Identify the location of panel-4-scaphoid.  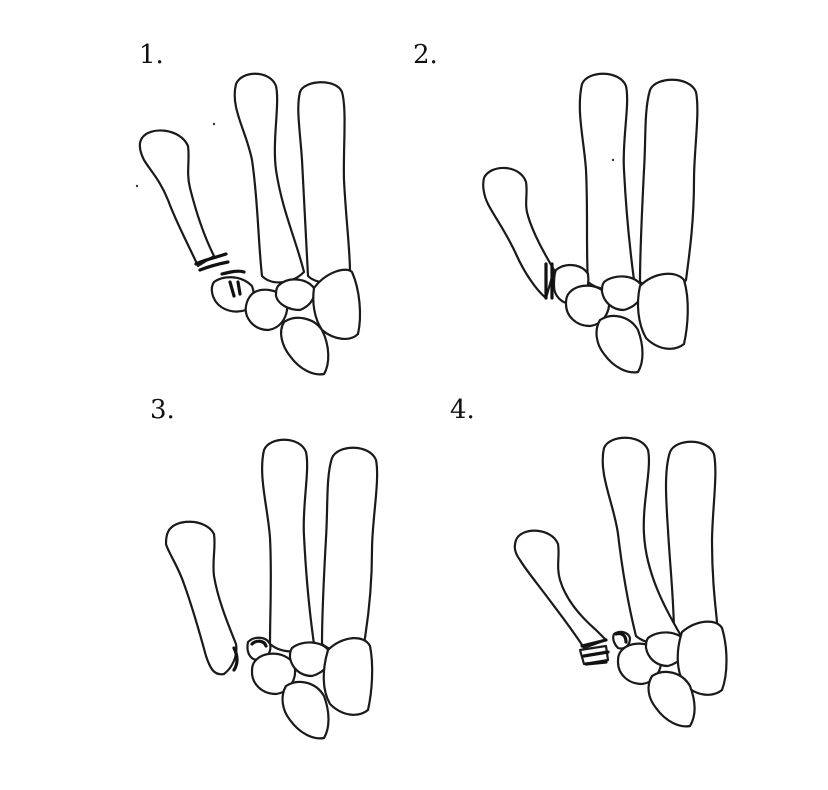
(671, 699).